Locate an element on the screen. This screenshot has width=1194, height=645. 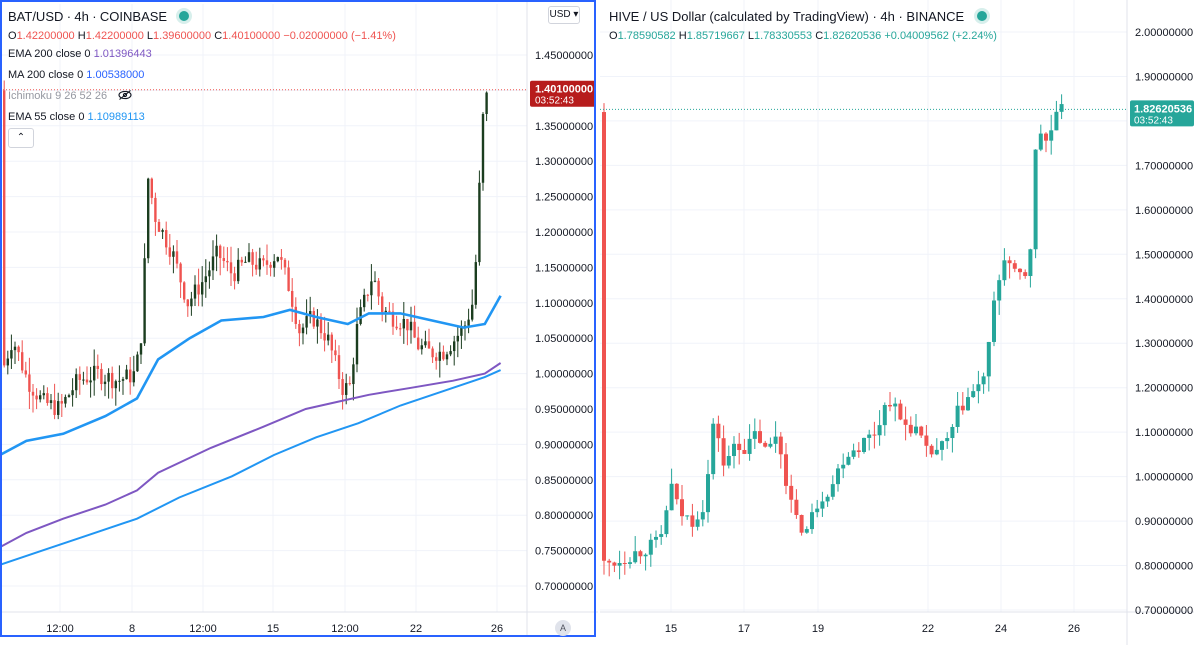
indicator-ichimoku: Ichimoku 9 26 52 26 is located at coordinates (202, 96).